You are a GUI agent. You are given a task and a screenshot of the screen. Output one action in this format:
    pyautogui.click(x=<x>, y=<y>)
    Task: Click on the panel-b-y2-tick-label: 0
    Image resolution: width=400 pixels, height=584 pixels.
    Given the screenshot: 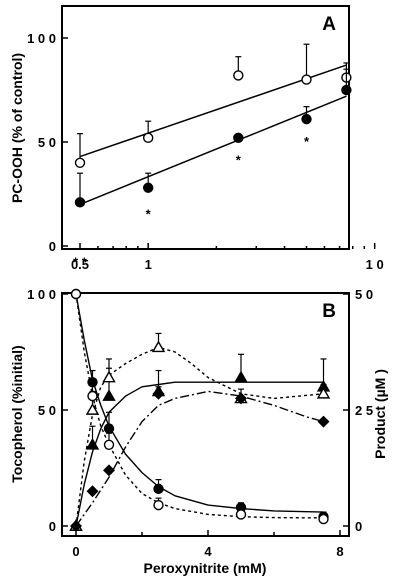 What is the action you would take?
    pyautogui.click(x=358, y=526)
    